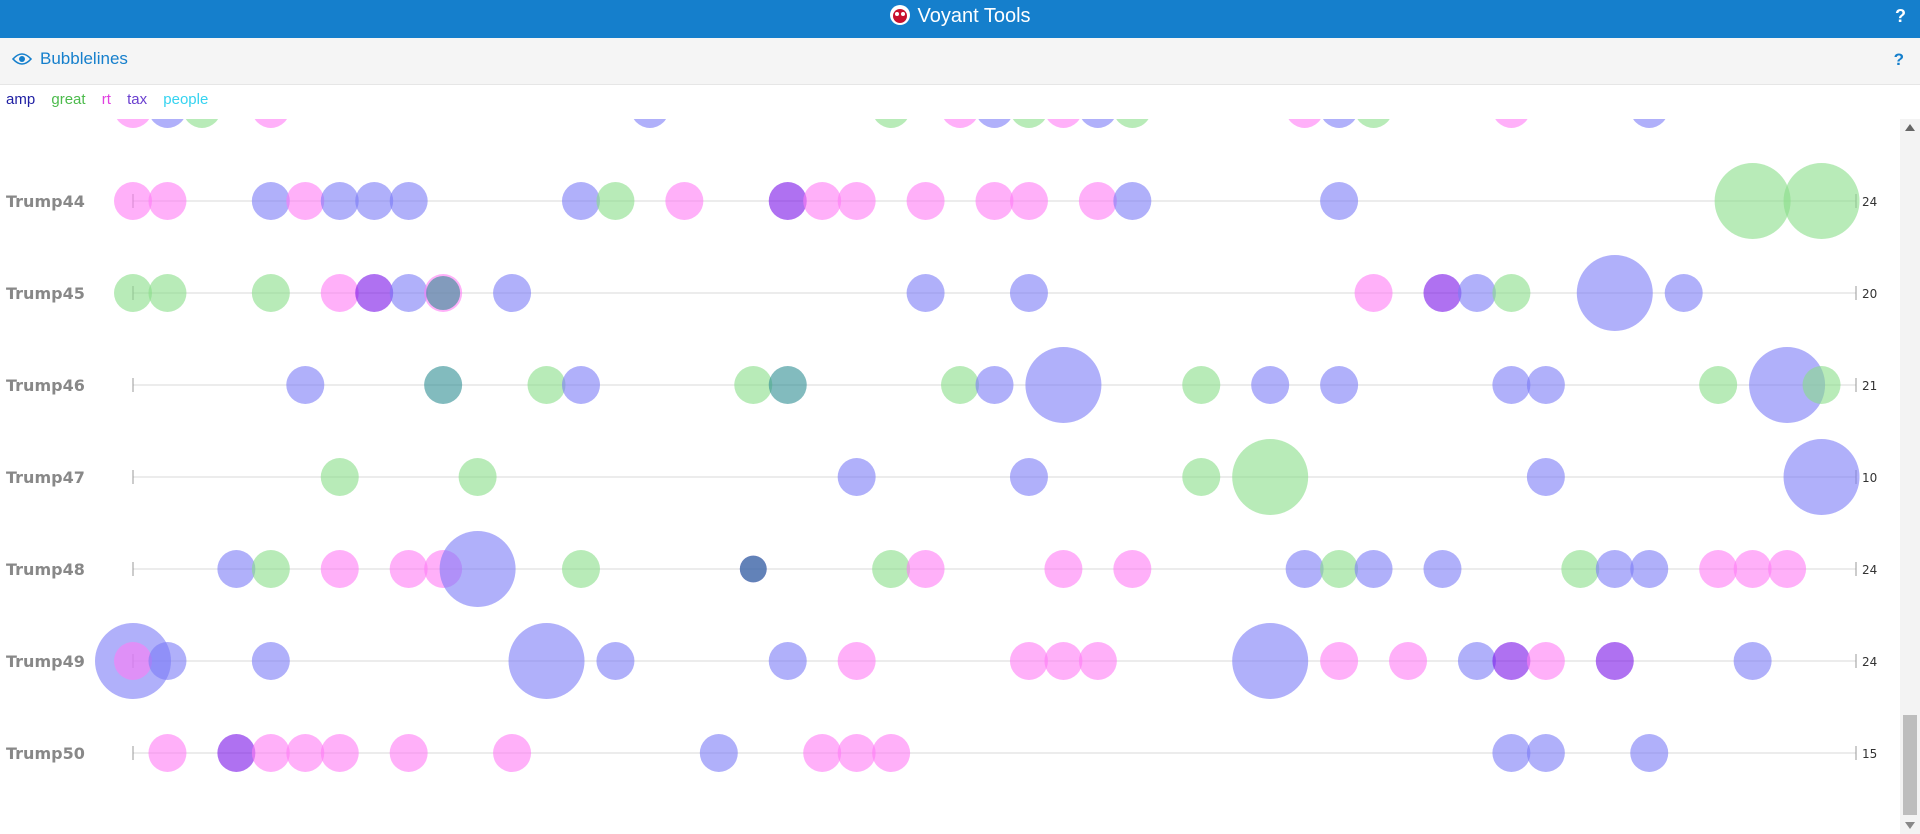 The width and height of the screenshot is (1920, 834). I want to click on panel-help-button: ?, so click(1898, 59).